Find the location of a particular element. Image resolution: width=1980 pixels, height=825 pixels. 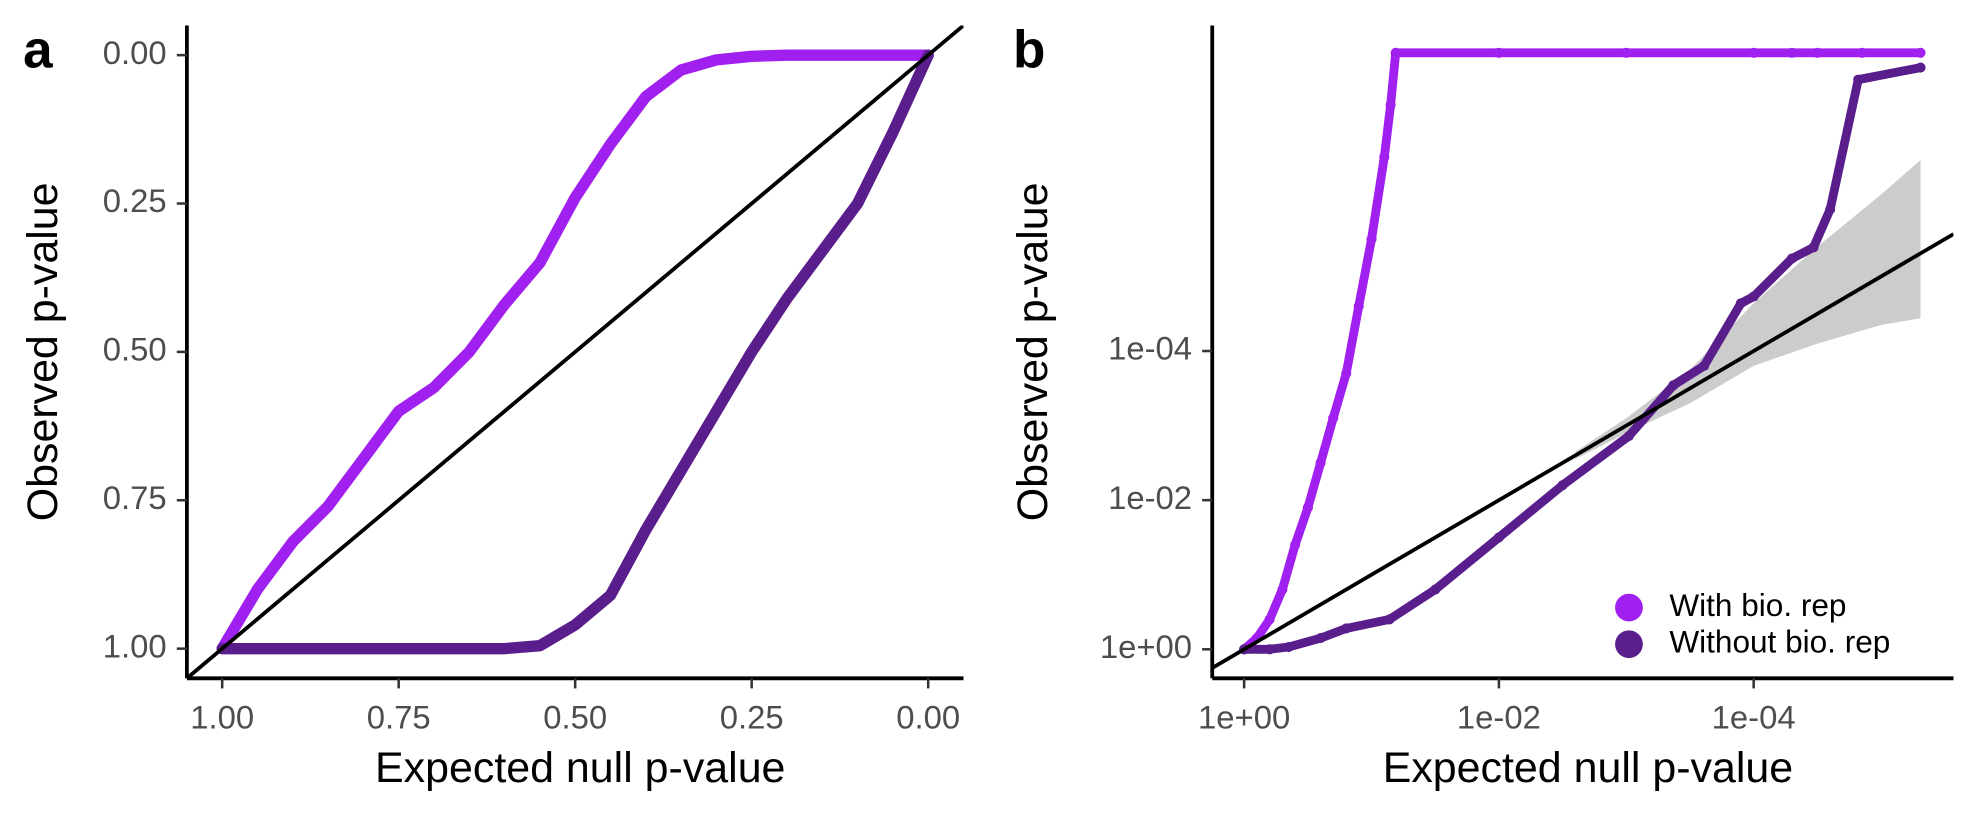

confidence-band is located at coordinates (1748, 310).